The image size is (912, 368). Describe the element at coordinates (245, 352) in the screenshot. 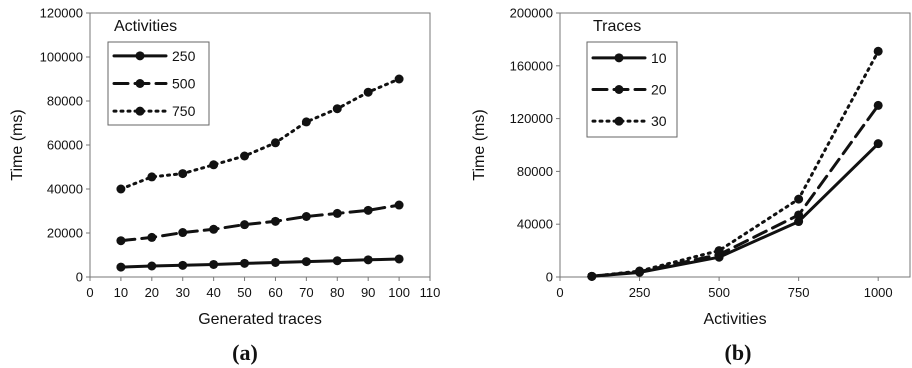

I see `panel-caption: (a)` at that location.